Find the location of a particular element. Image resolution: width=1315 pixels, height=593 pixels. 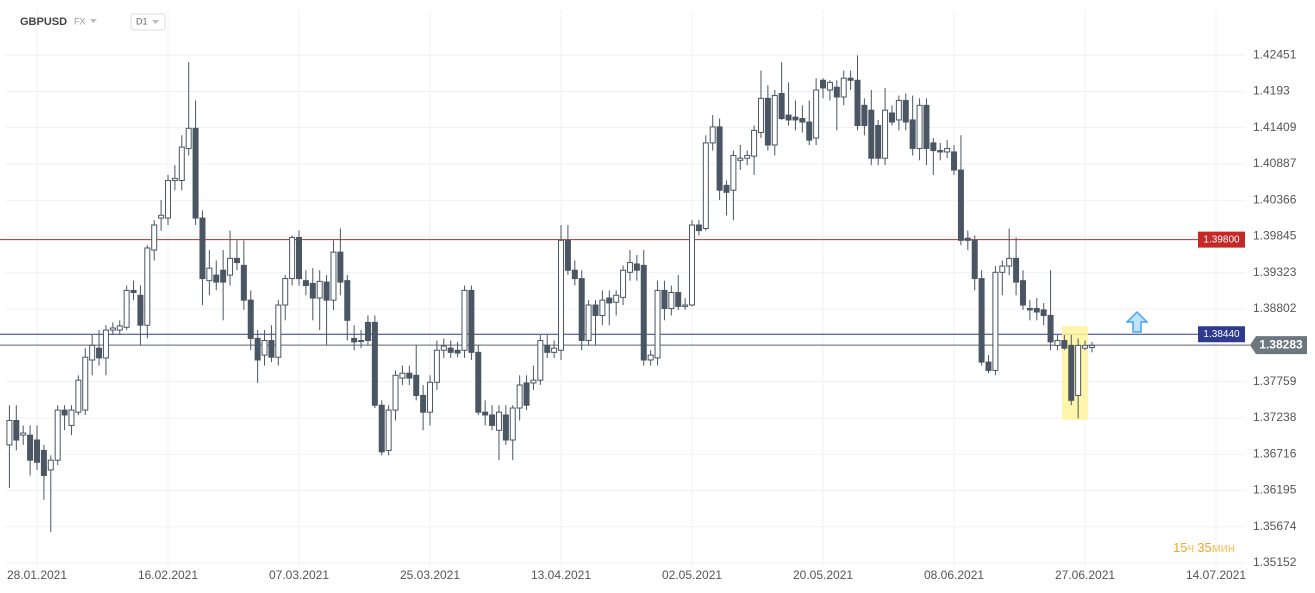

x-tick-label: 20.05.2021 is located at coordinates (823, 575).